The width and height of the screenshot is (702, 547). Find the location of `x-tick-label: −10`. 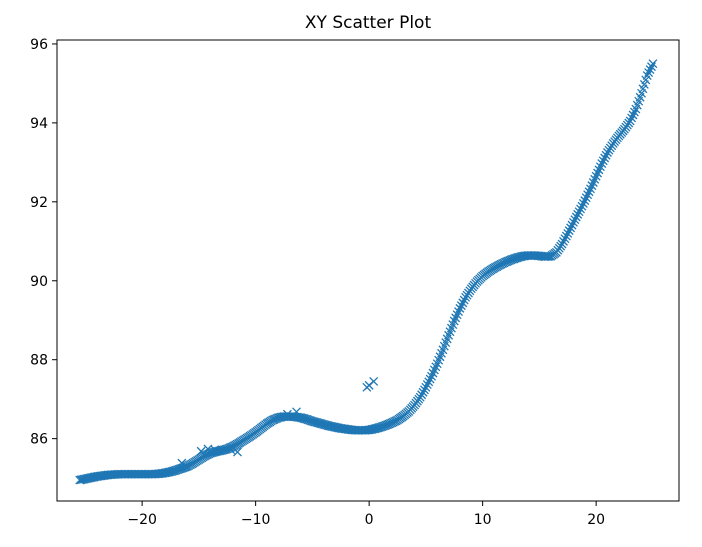

x-tick-label: −10 is located at coordinates (256, 520).